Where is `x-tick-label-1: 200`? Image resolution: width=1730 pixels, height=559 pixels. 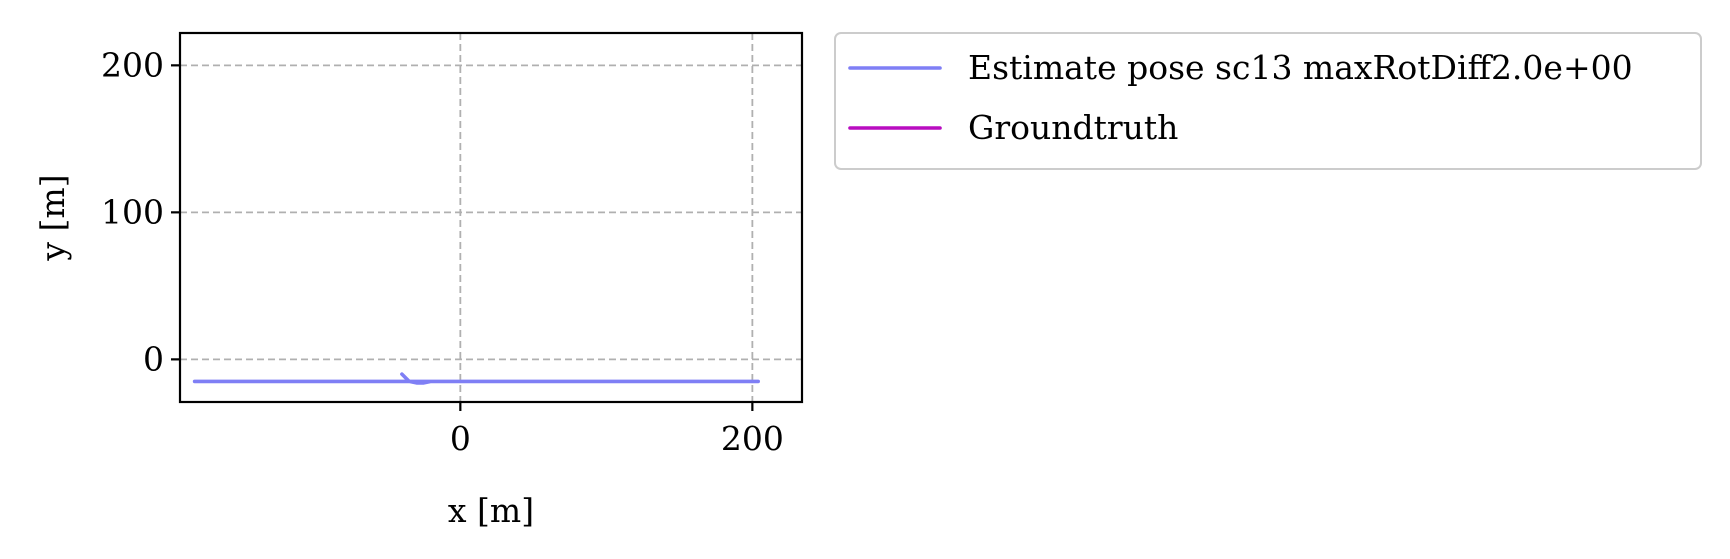
x-tick-label-1: 200 is located at coordinates (752, 438).